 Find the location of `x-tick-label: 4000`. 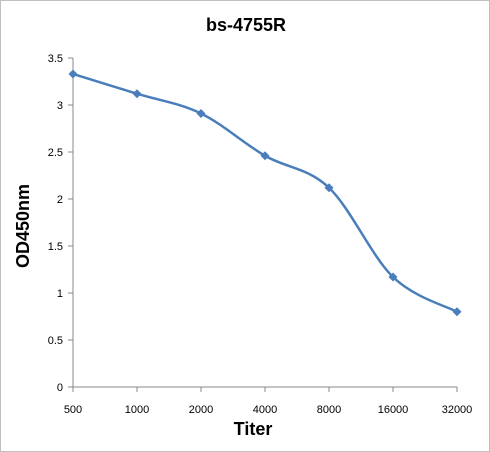

x-tick-label: 4000 is located at coordinates (265, 410).